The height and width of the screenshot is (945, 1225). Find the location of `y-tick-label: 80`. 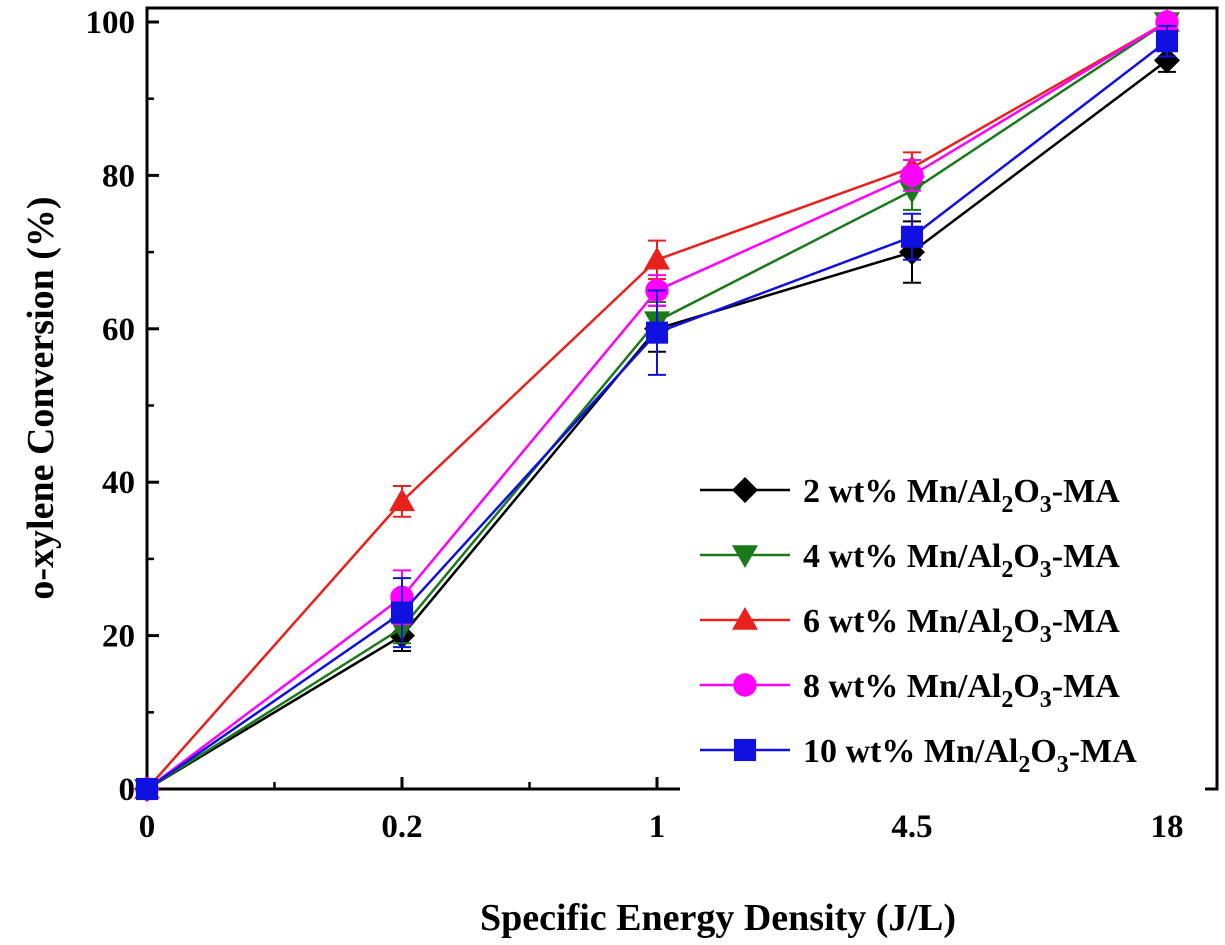

y-tick-label: 80 is located at coordinates (118, 176).